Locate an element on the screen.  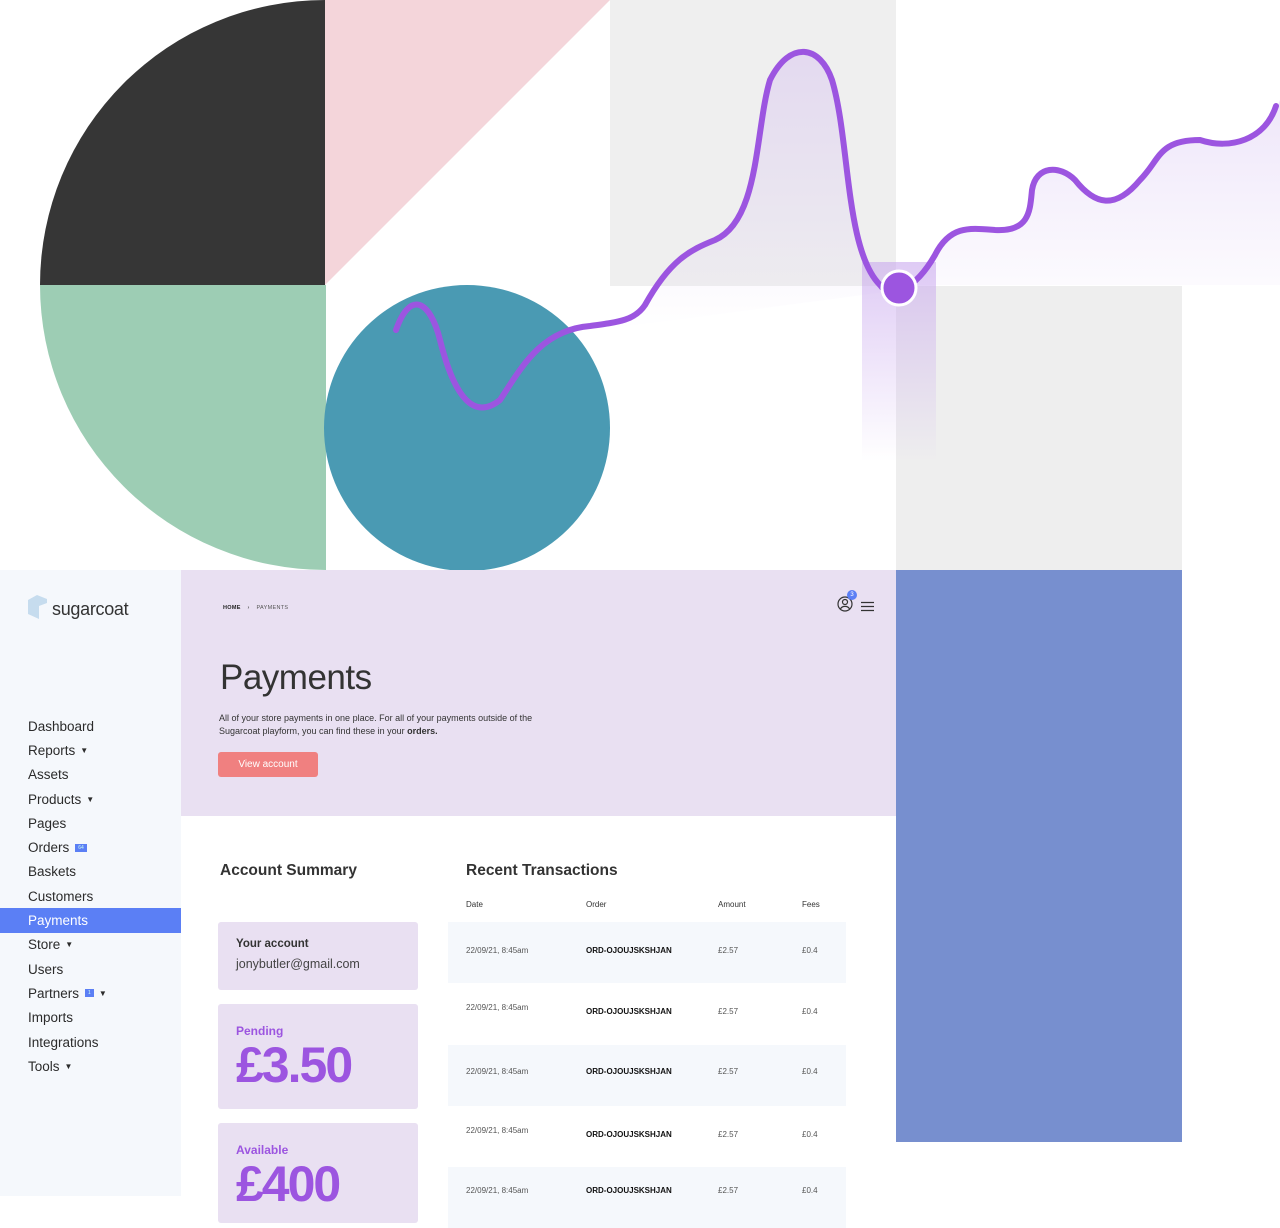
chevron-right-icon: › is located at coordinates (248, 608).